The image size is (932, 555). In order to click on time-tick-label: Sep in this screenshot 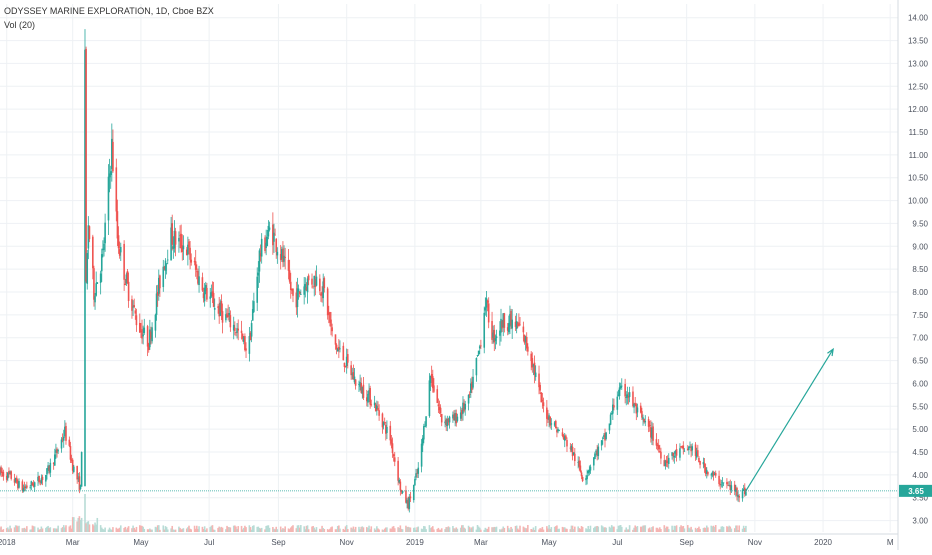, I will do `click(687, 542)`.